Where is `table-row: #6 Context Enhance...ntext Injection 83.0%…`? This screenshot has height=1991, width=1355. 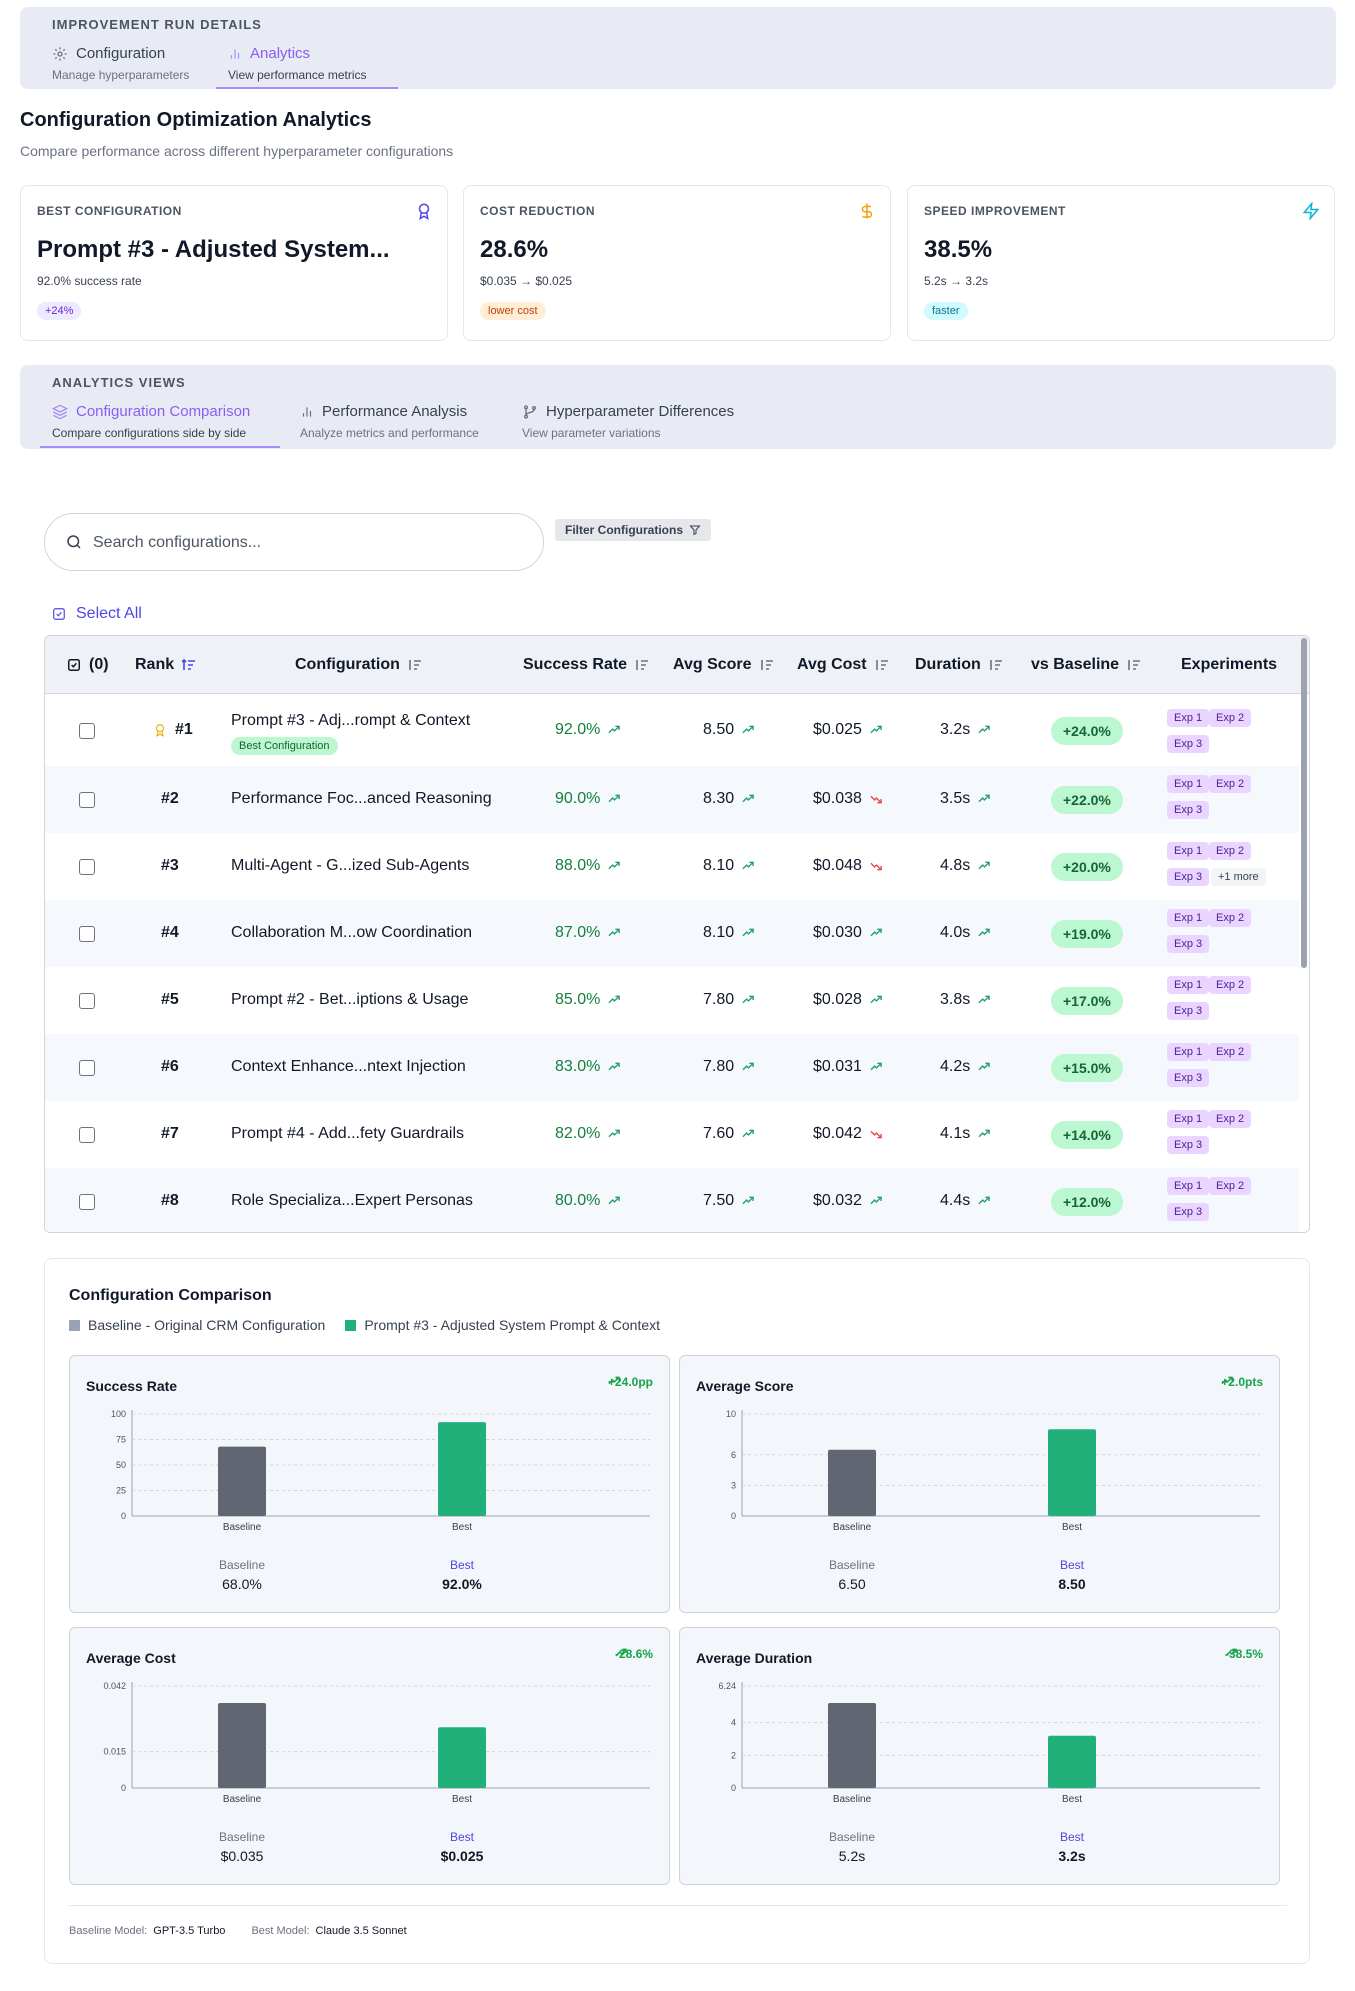
table-row: #6 Context Enhance...ntext Injection 83.0%… is located at coordinates (672, 1067).